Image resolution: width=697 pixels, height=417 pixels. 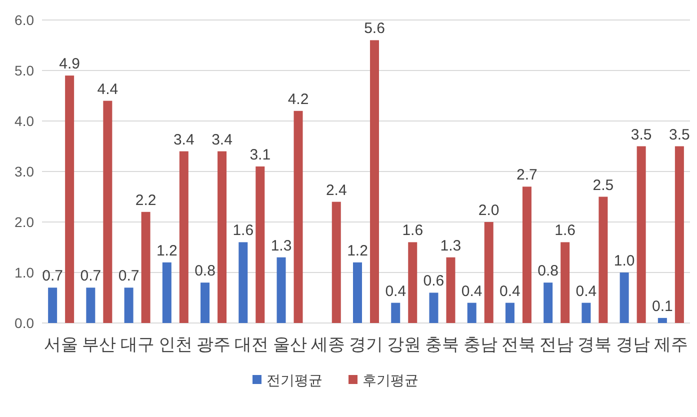 I want to click on x-tick-label: 강원, so click(x=404, y=344).